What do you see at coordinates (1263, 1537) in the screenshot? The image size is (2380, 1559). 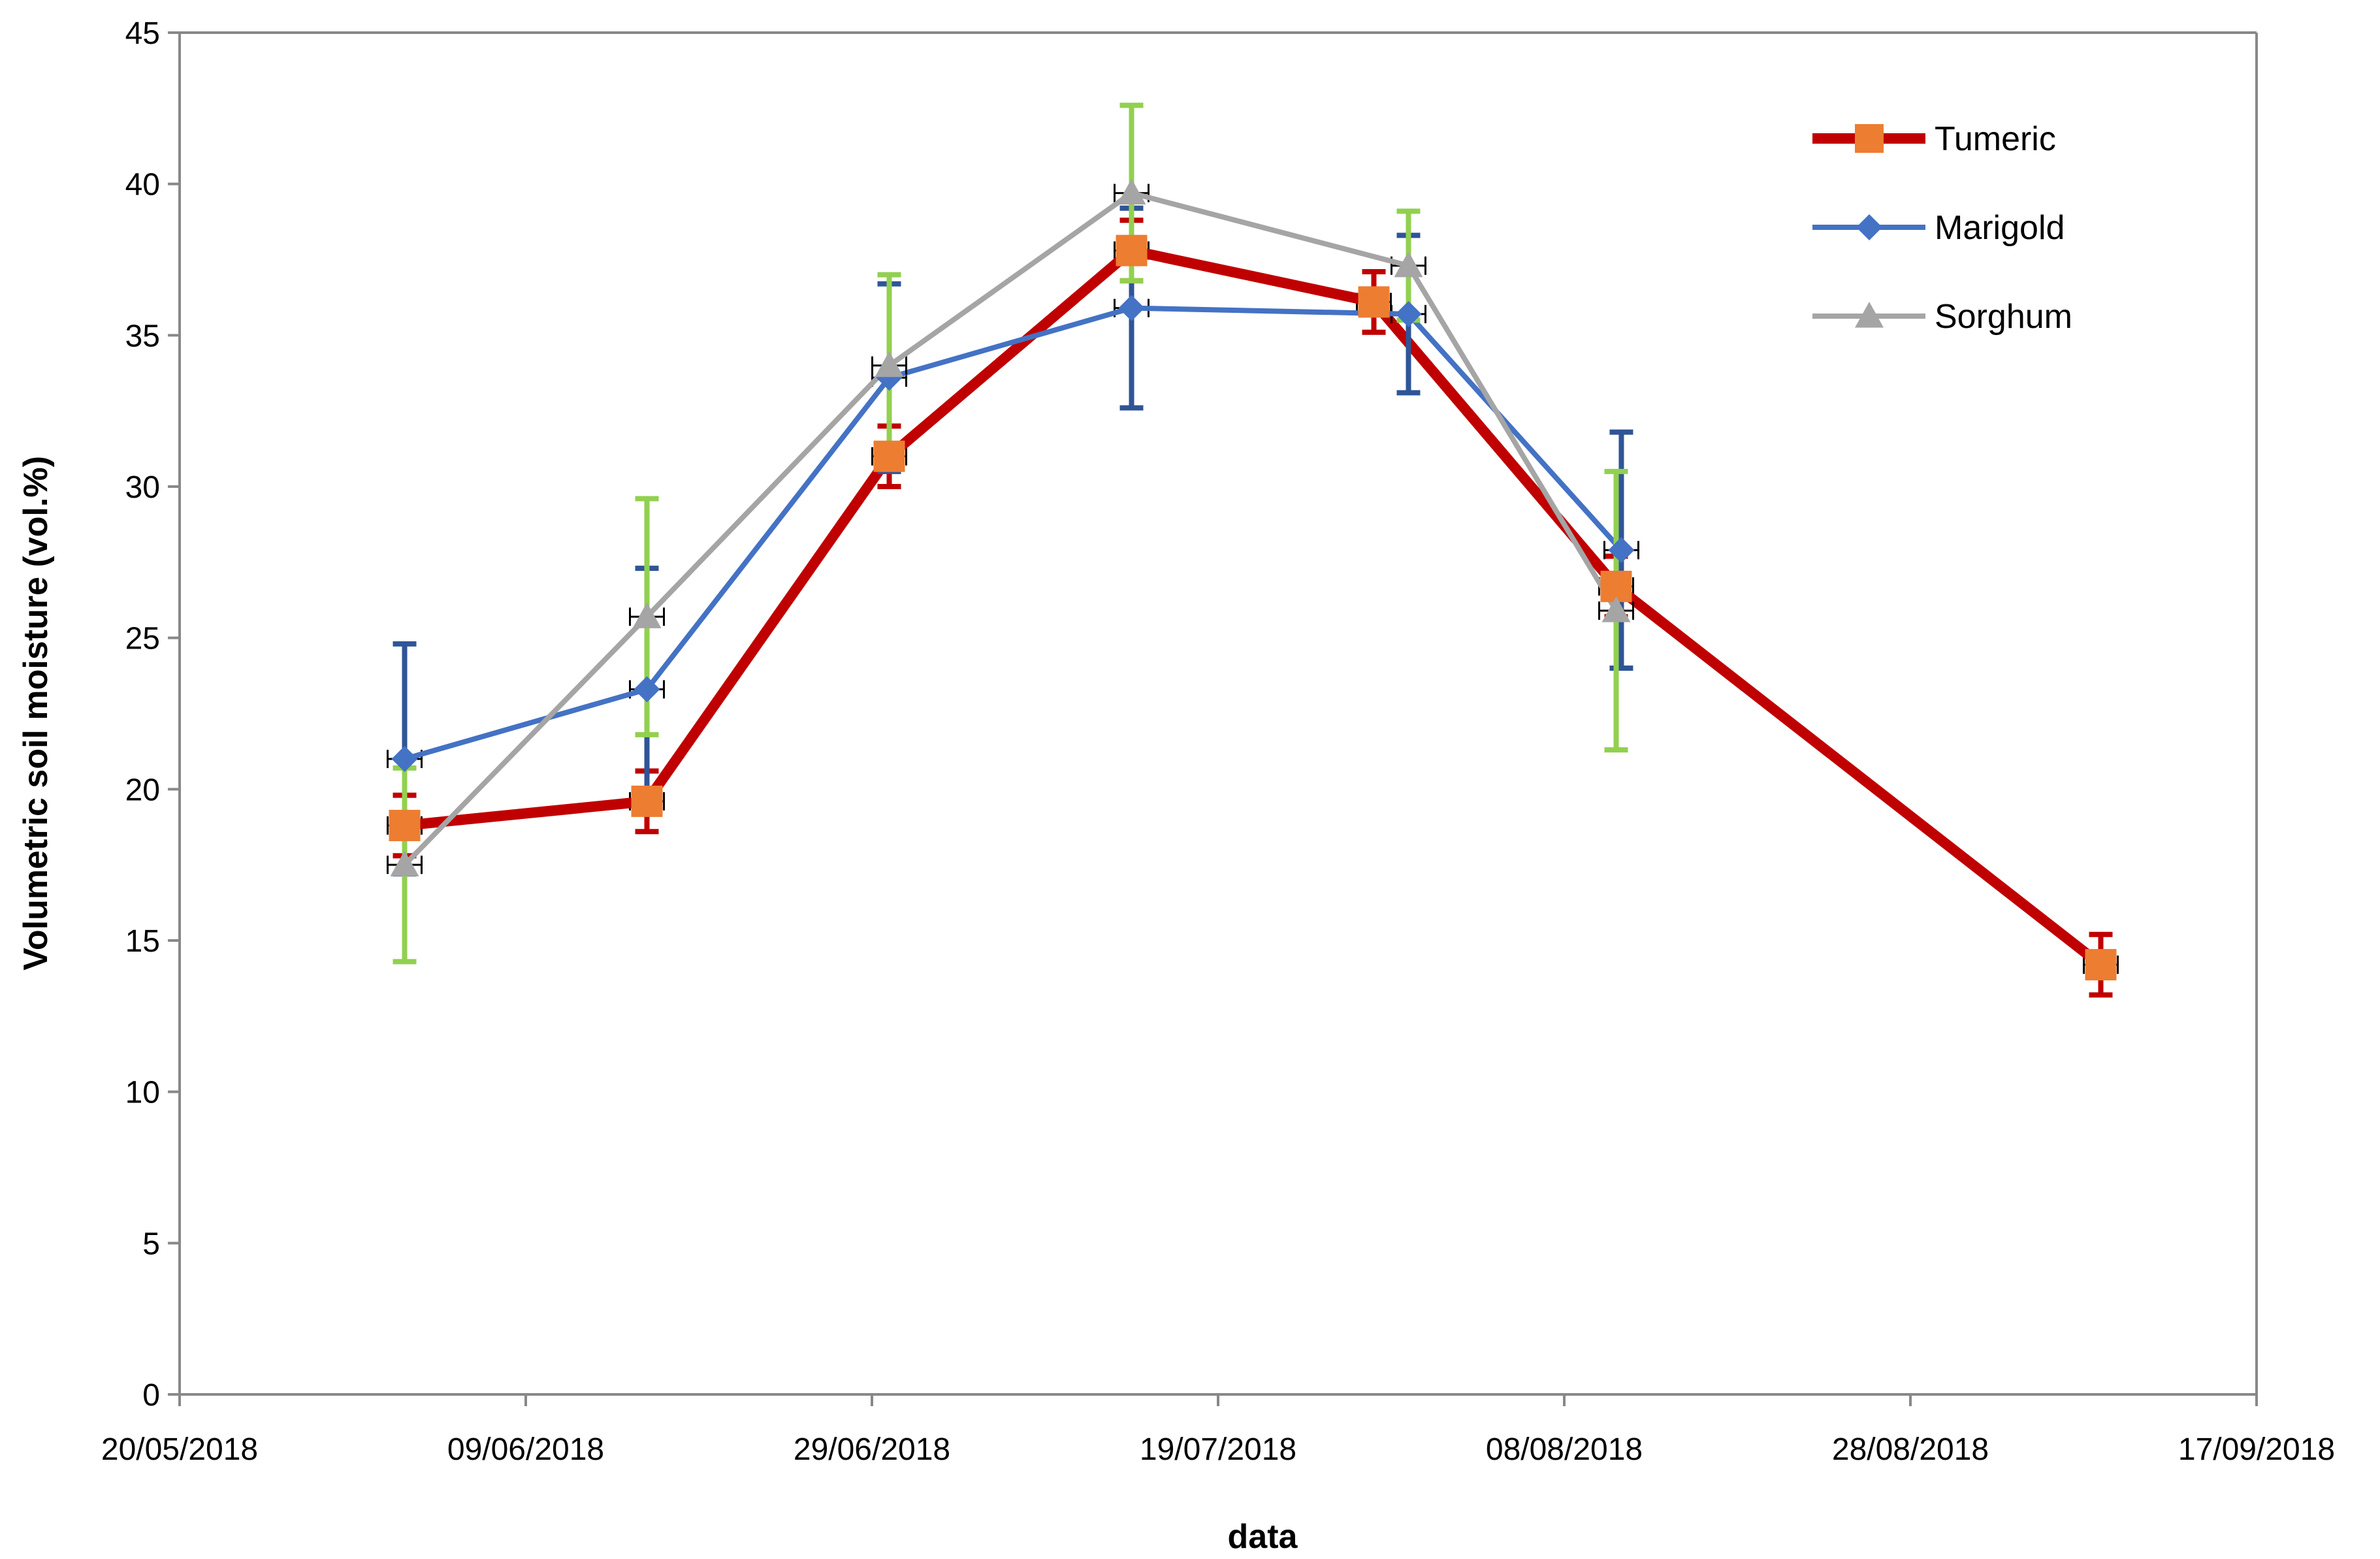 I see `x-axis-title: data` at bounding box center [1263, 1537].